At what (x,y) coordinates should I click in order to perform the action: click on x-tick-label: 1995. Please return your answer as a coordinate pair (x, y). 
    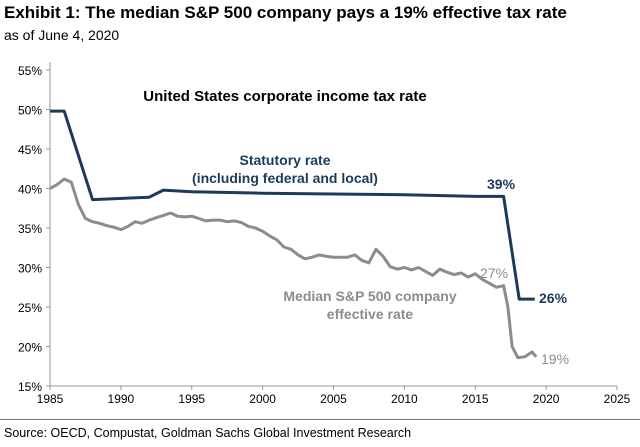
    Looking at the image, I should click on (191, 399).